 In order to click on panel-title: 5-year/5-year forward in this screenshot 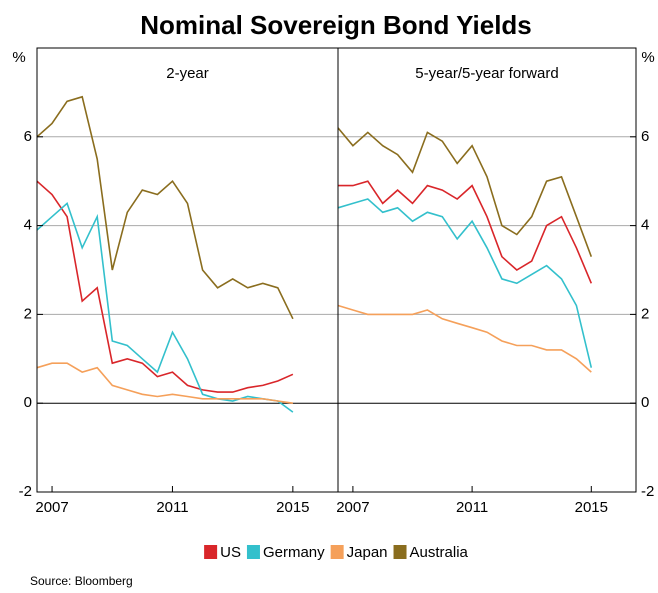, I will do `click(486, 73)`.